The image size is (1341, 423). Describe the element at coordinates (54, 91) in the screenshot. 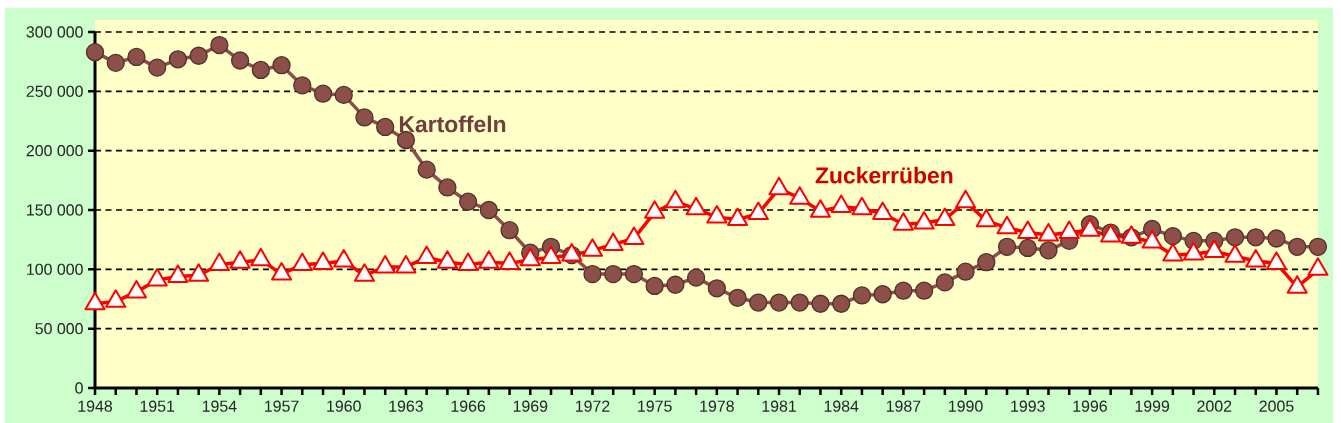

I see `y-tick-label: 250 000` at that location.